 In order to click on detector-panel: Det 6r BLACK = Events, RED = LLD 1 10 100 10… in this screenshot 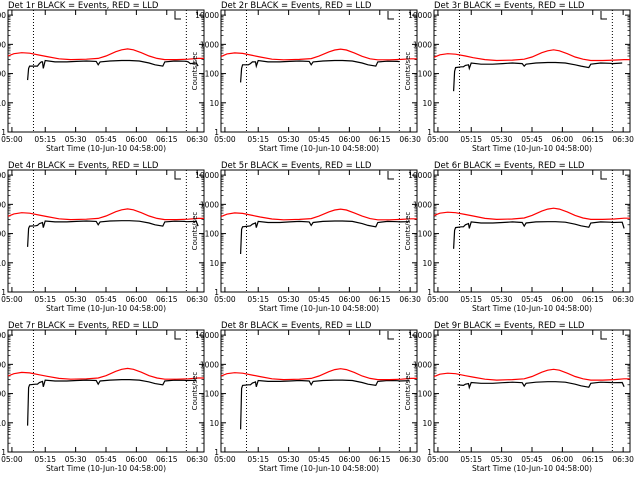, I will do `click(519, 237)`.